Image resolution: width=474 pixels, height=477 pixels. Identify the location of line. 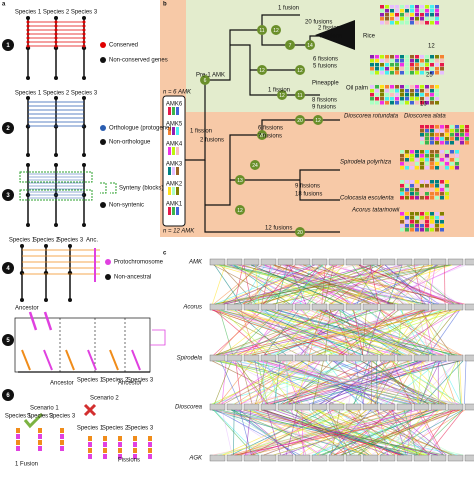
(229, 382).